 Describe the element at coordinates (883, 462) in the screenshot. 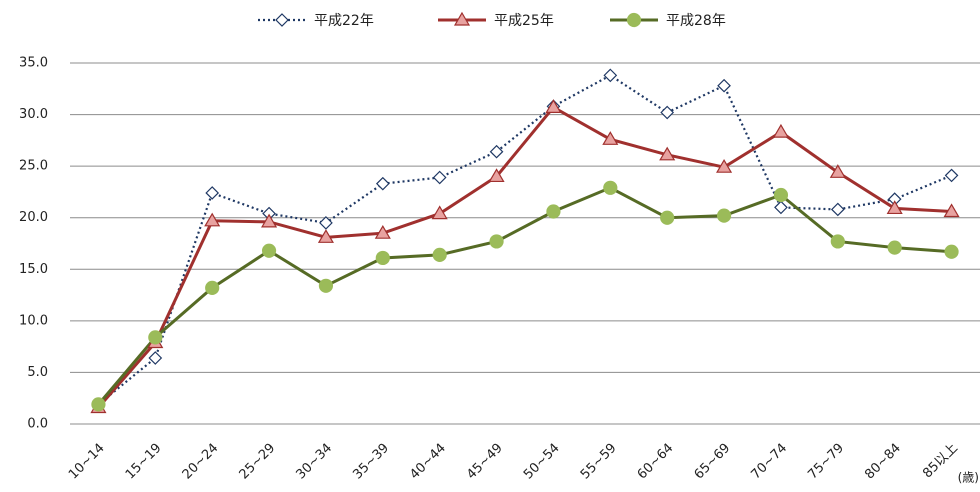

I see `x-tick-label: 80~84` at that location.